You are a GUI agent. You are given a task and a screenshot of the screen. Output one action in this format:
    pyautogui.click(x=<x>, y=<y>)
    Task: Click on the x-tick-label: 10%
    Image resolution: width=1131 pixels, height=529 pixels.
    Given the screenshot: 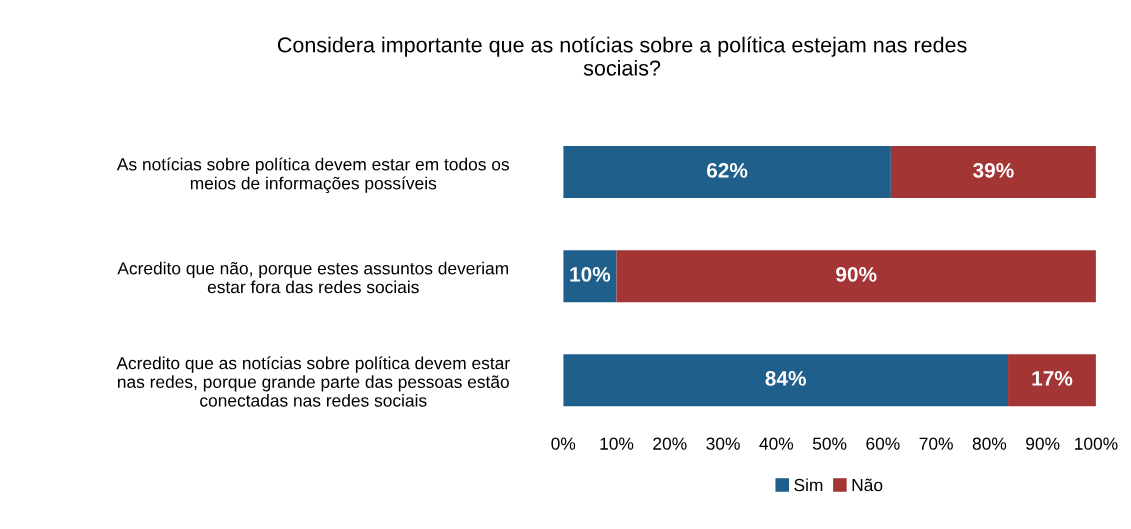 What is the action you would take?
    pyautogui.click(x=617, y=443)
    